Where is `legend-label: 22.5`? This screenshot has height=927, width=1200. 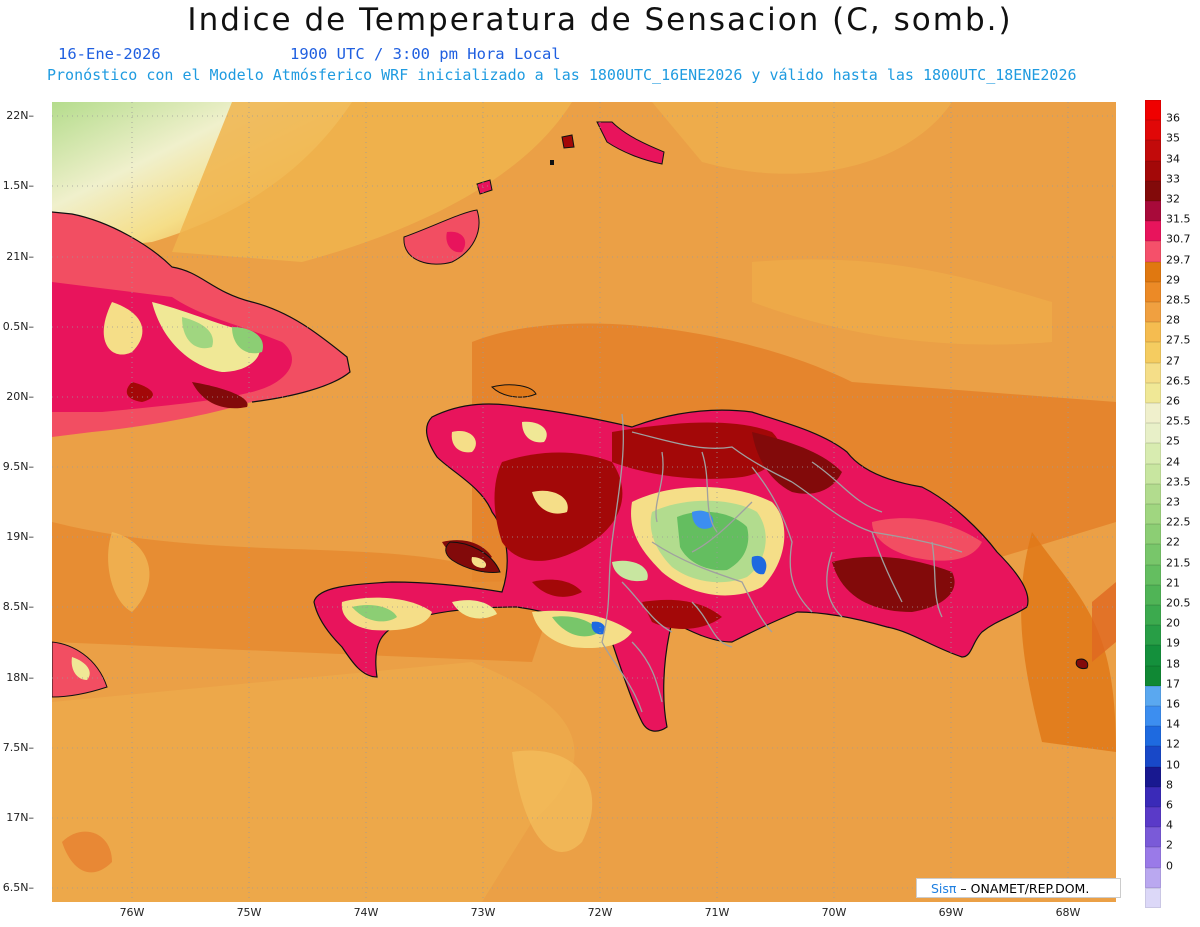 legend-label: 22.5 is located at coordinates (1178, 522).